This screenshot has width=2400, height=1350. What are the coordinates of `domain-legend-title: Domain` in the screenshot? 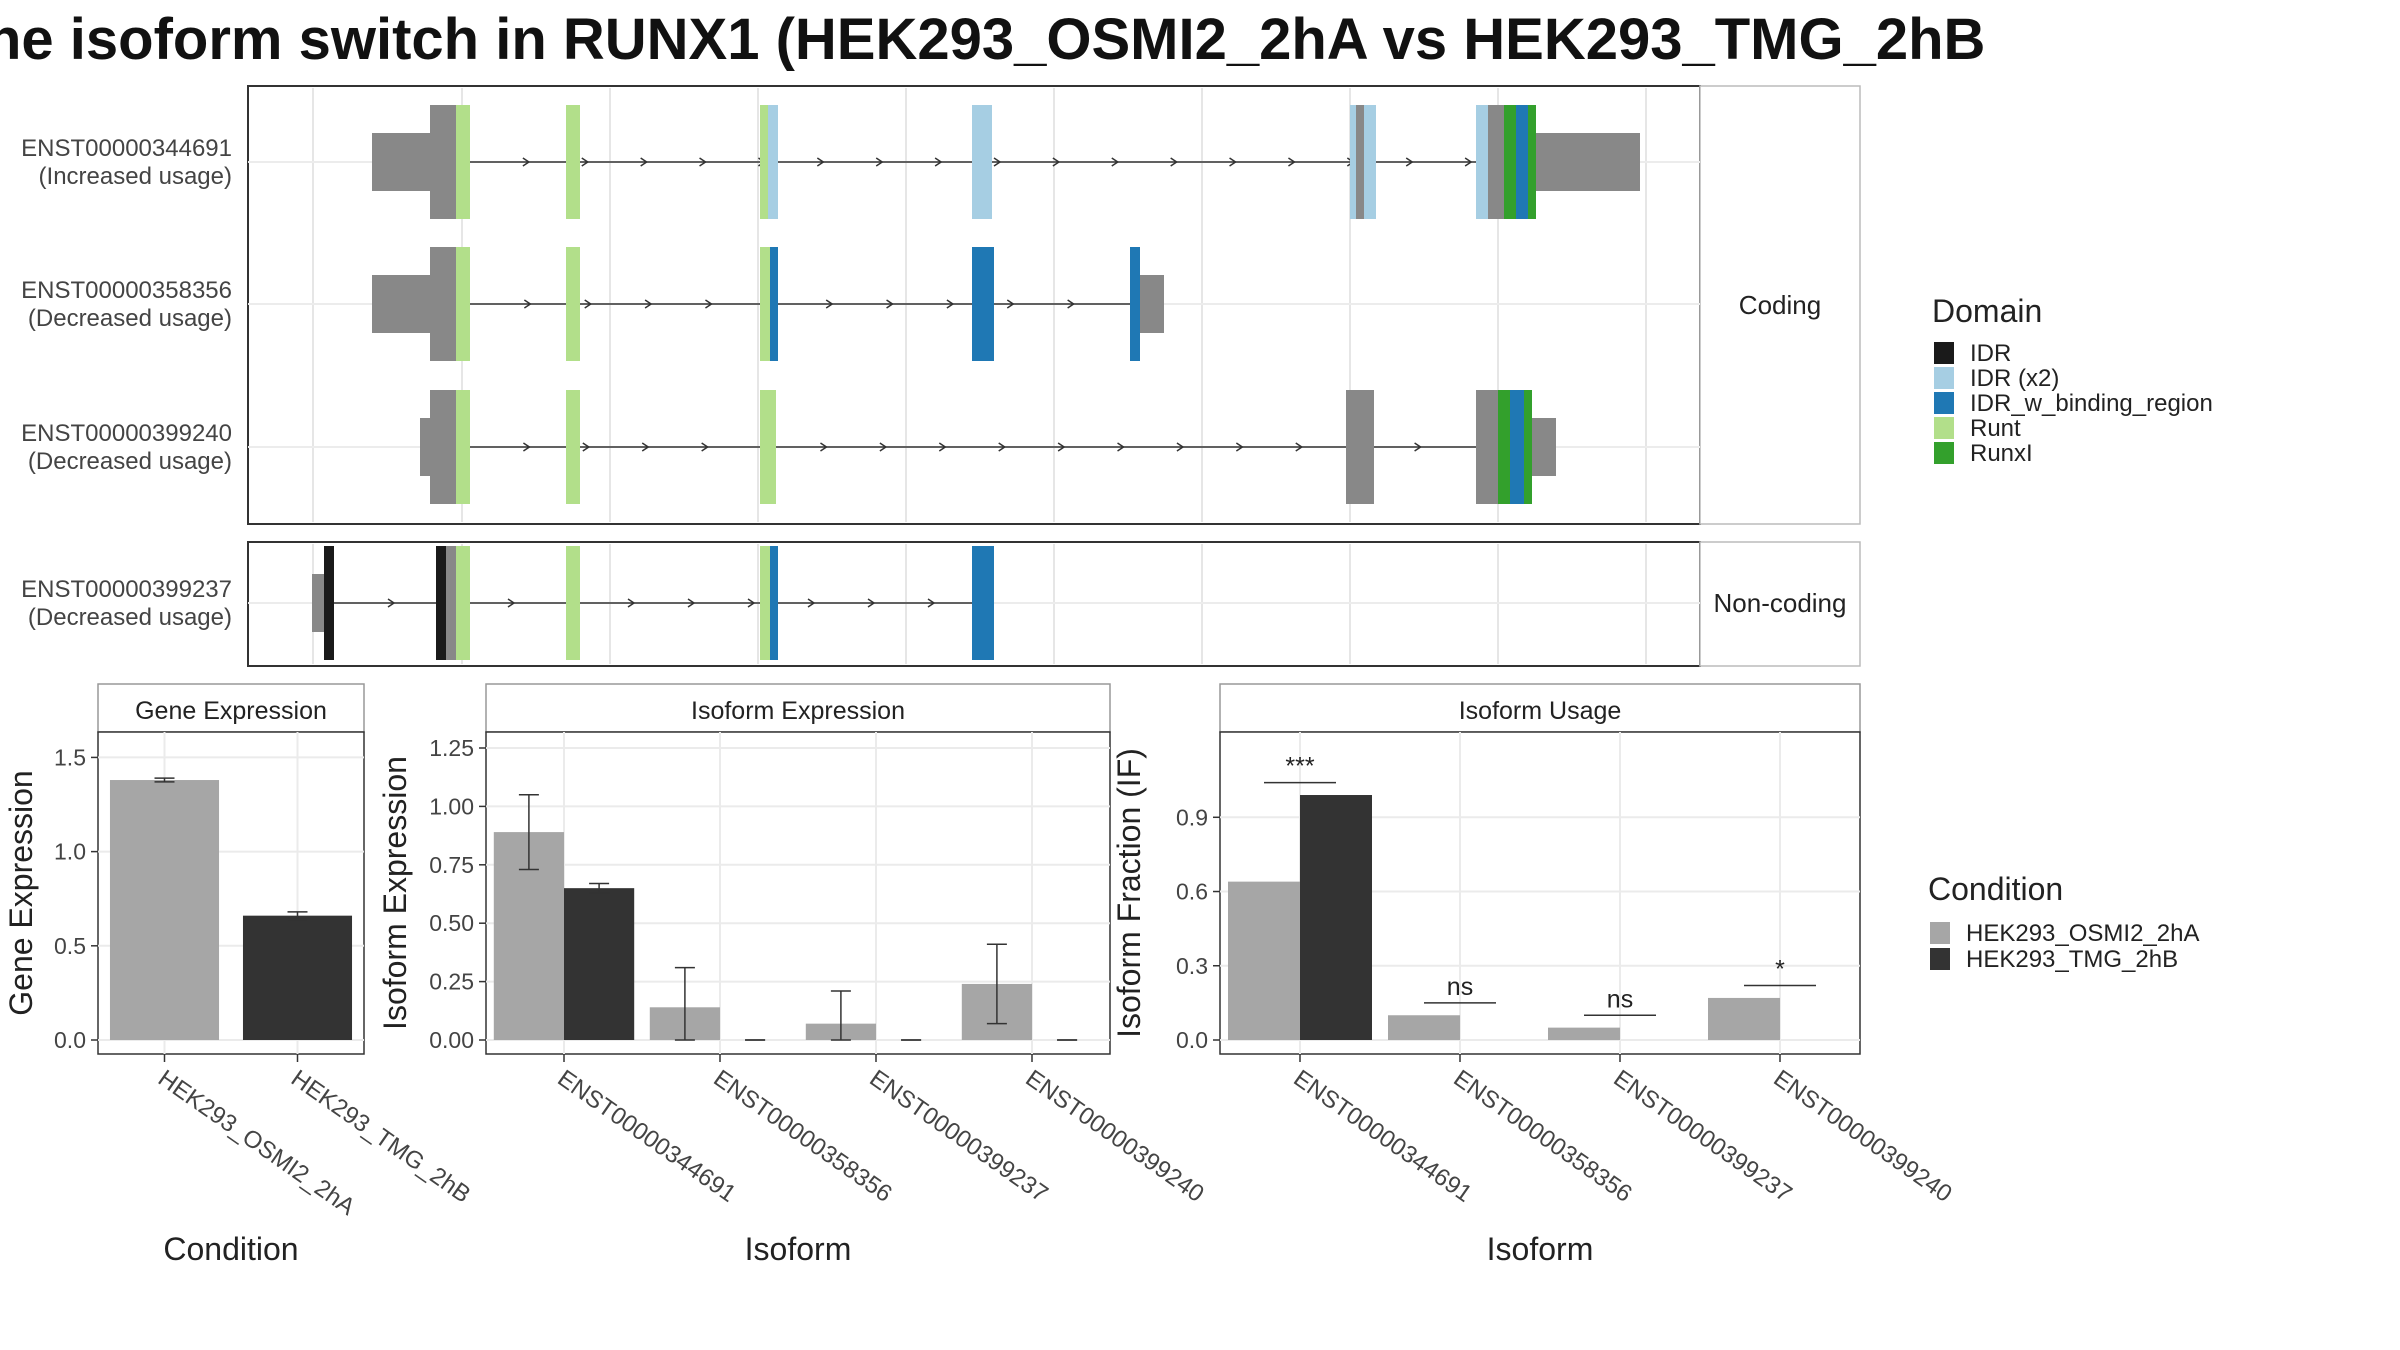 It's located at (1987, 311).